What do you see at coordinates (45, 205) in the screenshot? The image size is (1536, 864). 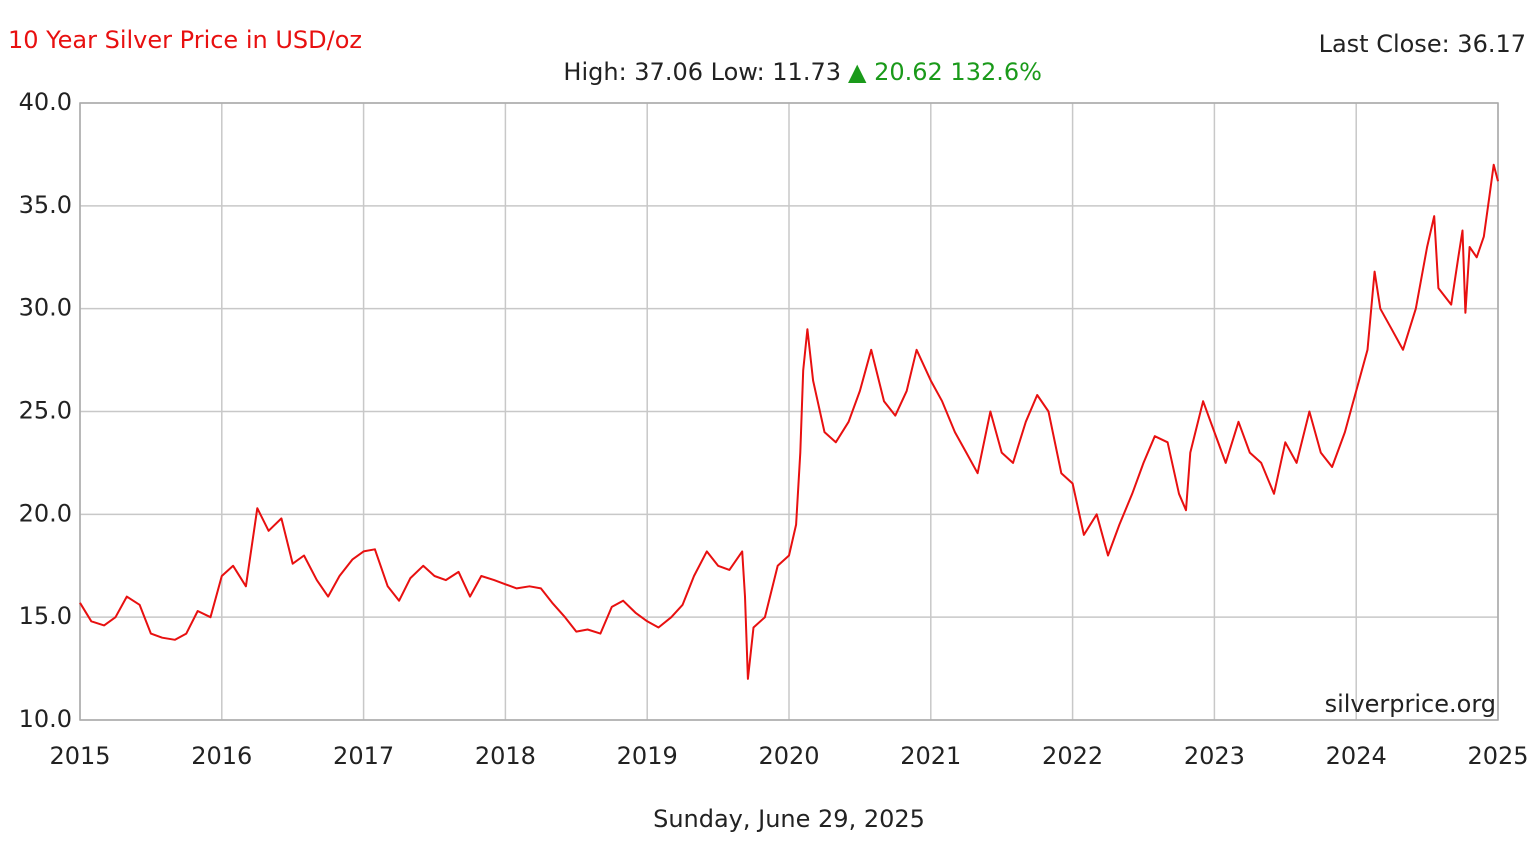 I see `y-tick-label: 35.0` at bounding box center [45, 205].